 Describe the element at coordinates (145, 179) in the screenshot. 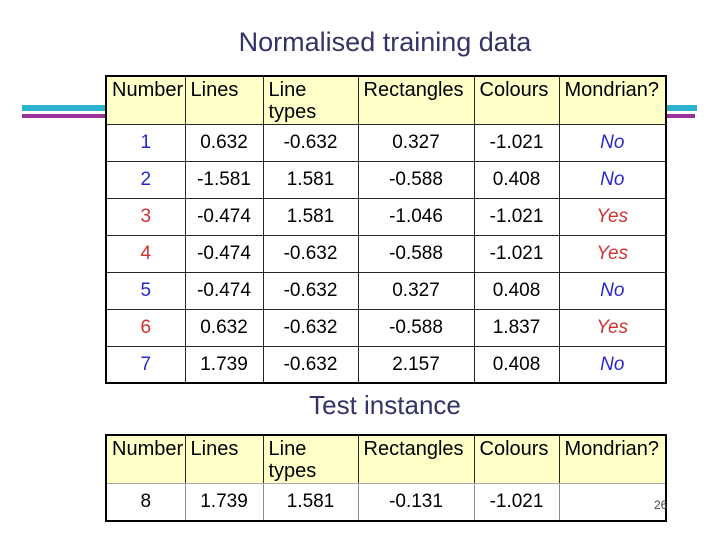

I see `row-number-cell: 2` at that location.